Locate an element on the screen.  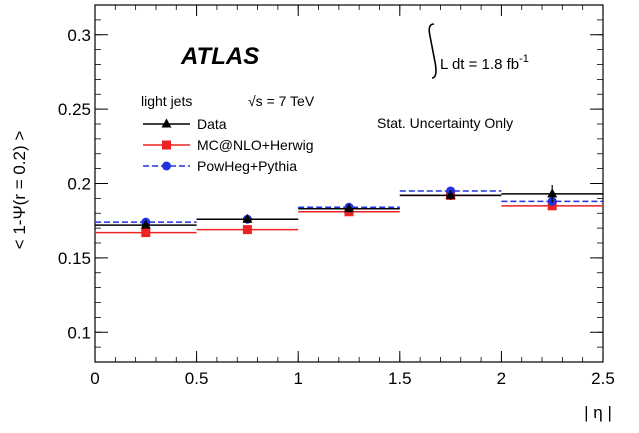
y-tick-label: 0.1 is located at coordinates (79, 332).